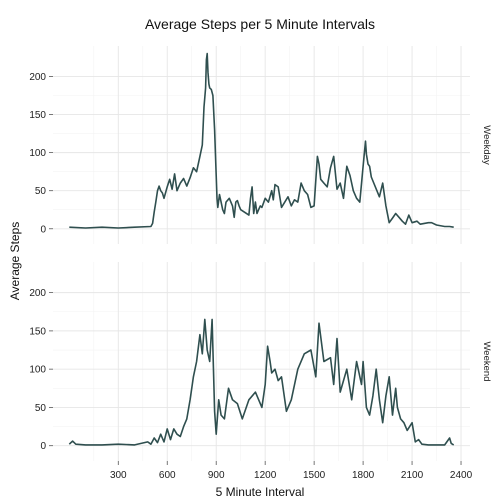 This screenshot has width=504, height=504. What do you see at coordinates (461, 475) in the screenshot?
I see `x-tick-label: 2400` at bounding box center [461, 475].